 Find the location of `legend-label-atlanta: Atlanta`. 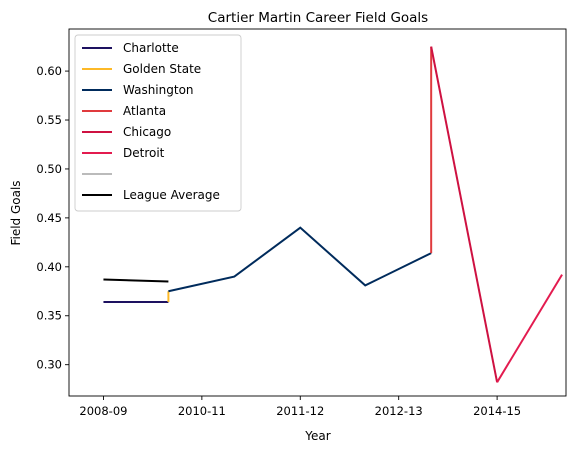

legend-label-atlanta: Atlanta is located at coordinates (144, 111).